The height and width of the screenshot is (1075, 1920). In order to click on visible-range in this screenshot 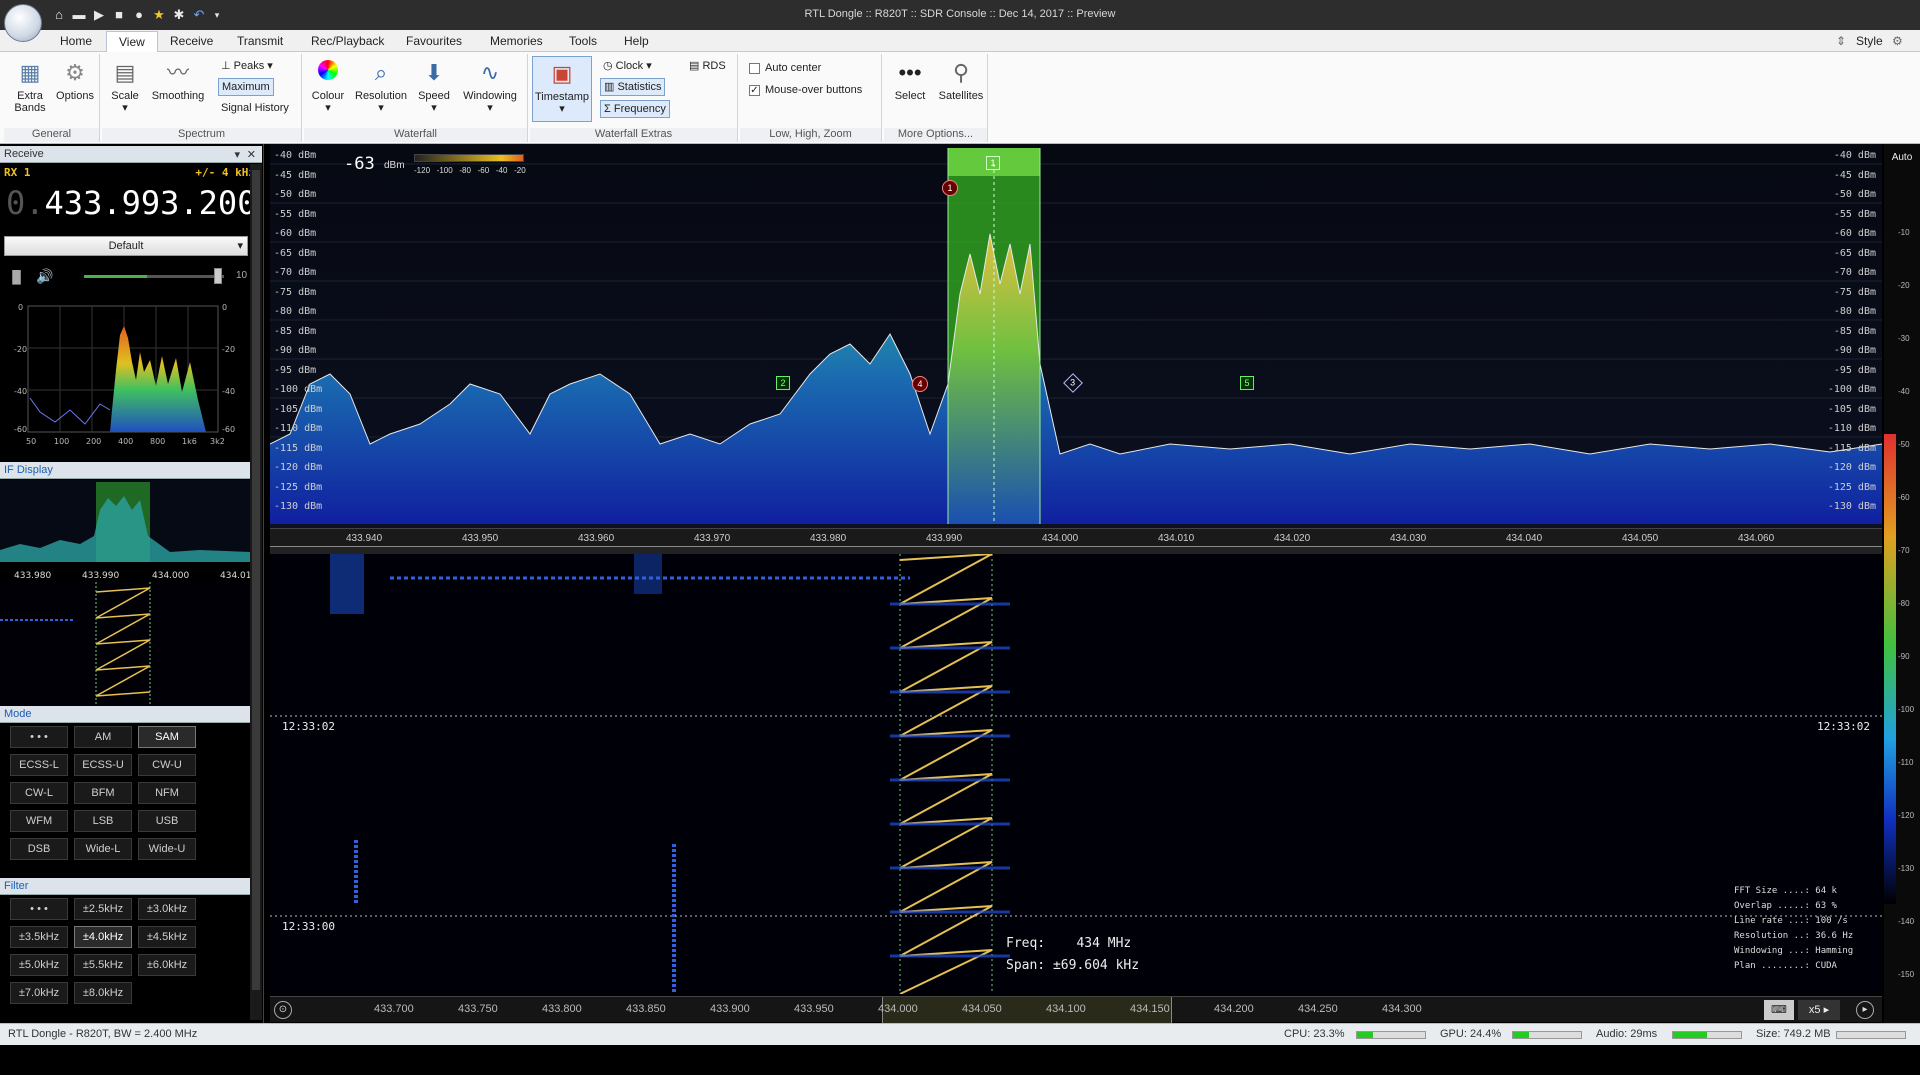, I will do `click(1027, 1010)`.